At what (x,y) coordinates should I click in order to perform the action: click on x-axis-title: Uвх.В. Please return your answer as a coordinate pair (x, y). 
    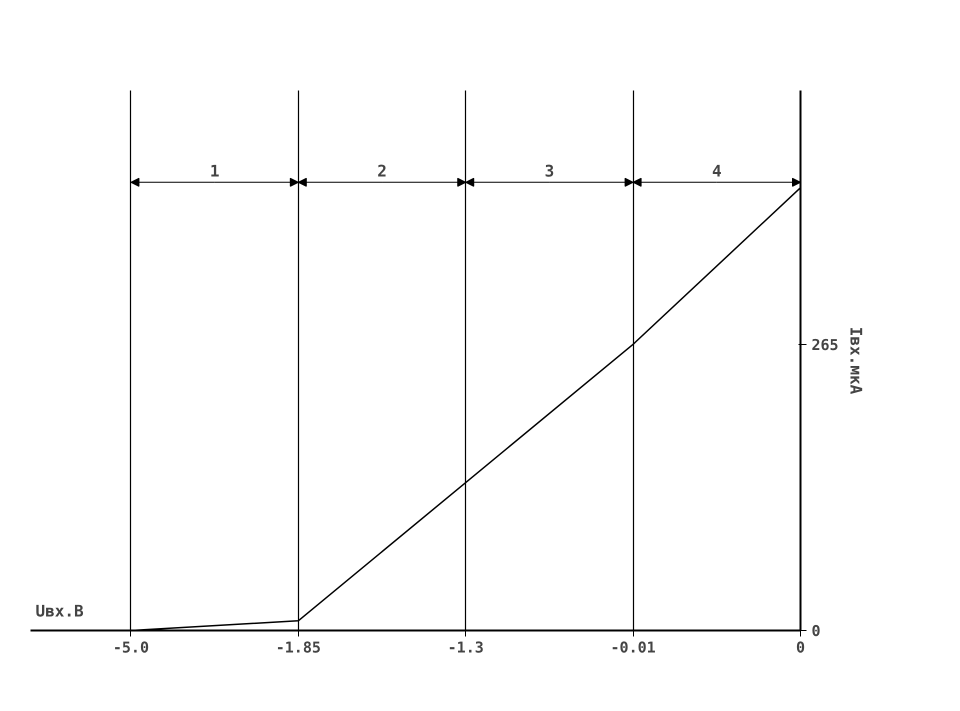
    Looking at the image, I should click on (60, 611).